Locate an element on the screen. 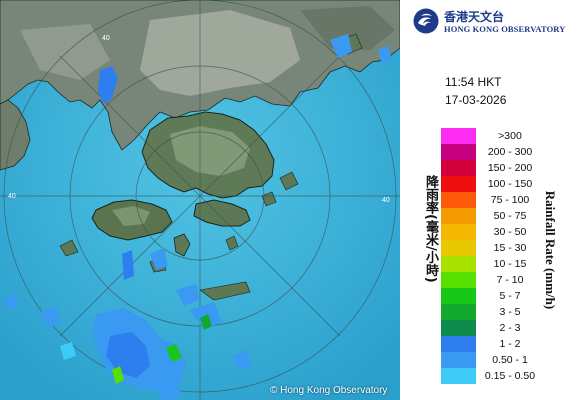 The image size is (577, 400). observation-time: 11:54 HKT is located at coordinates (473, 82).